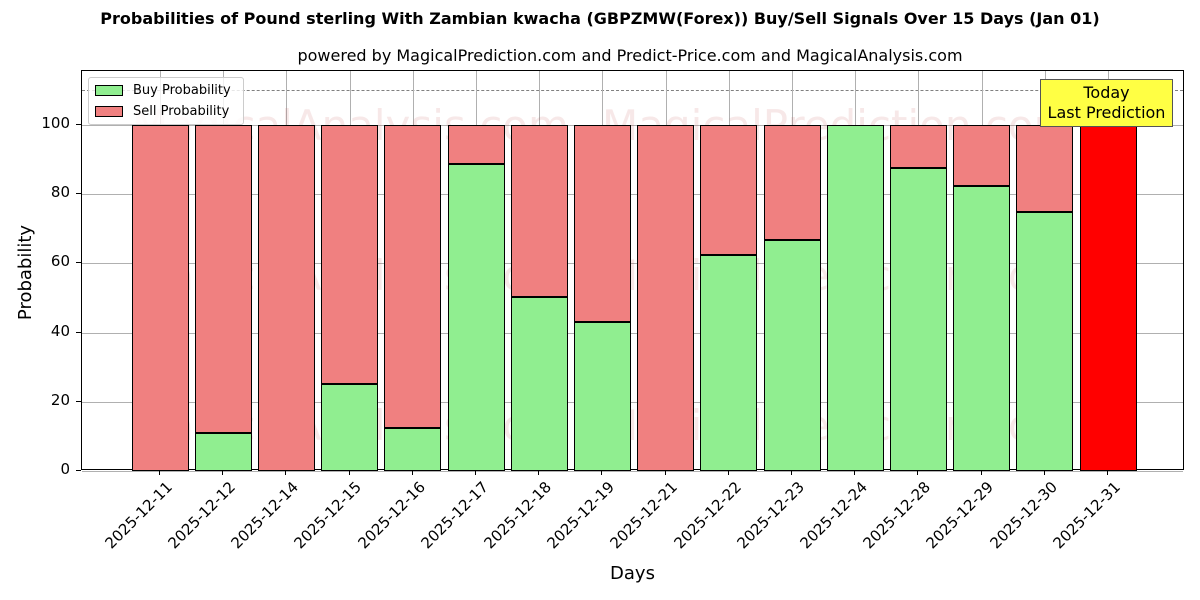 The image size is (1200, 600). What do you see at coordinates (60, 192) in the screenshot?
I see `y-tick-label: 80` at bounding box center [60, 192].